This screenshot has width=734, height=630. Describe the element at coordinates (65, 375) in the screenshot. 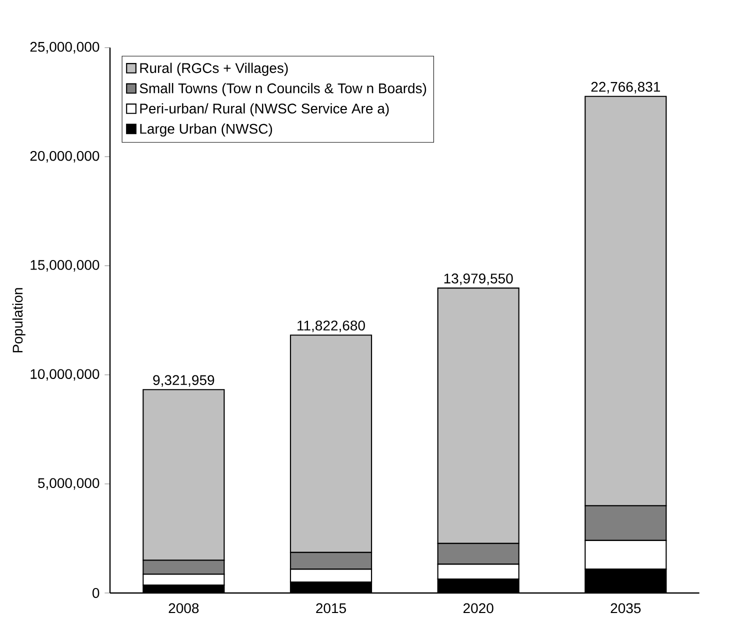

I see `y-tick-label: 10,000,000` at that location.